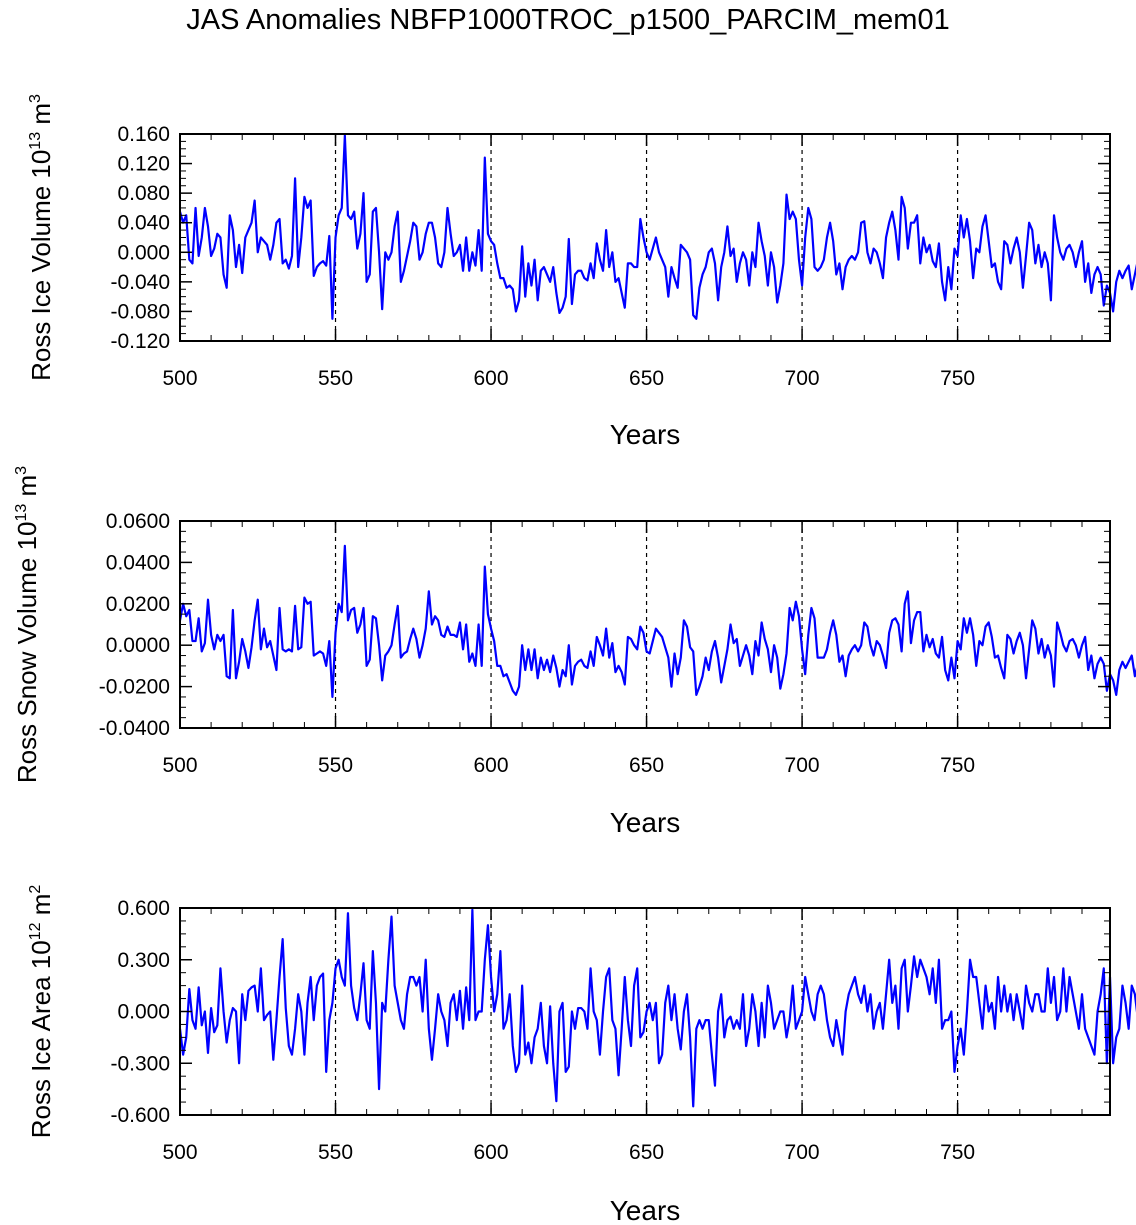  I want to click on y-tick-label: -0.080, so click(140, 311).